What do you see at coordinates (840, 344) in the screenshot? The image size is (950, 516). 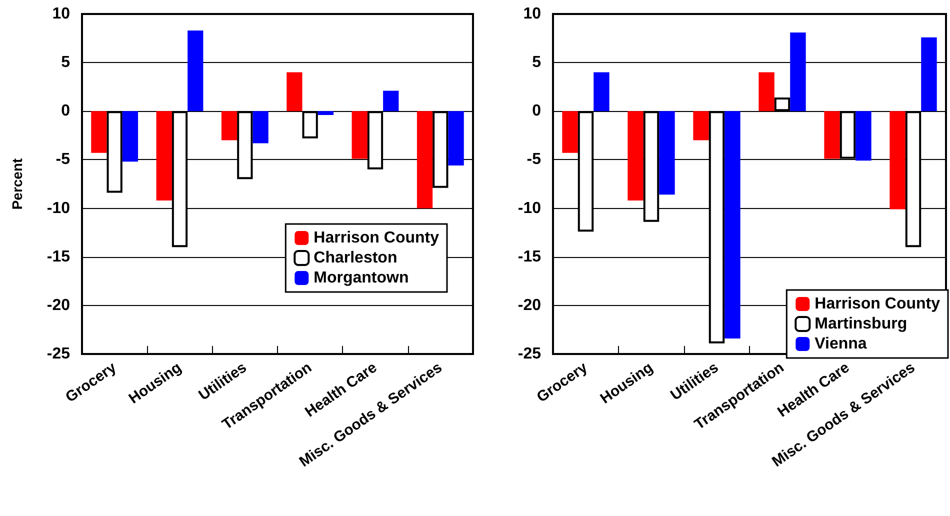 I see `legend-label: Vienna` at bounding box center [840, 344].